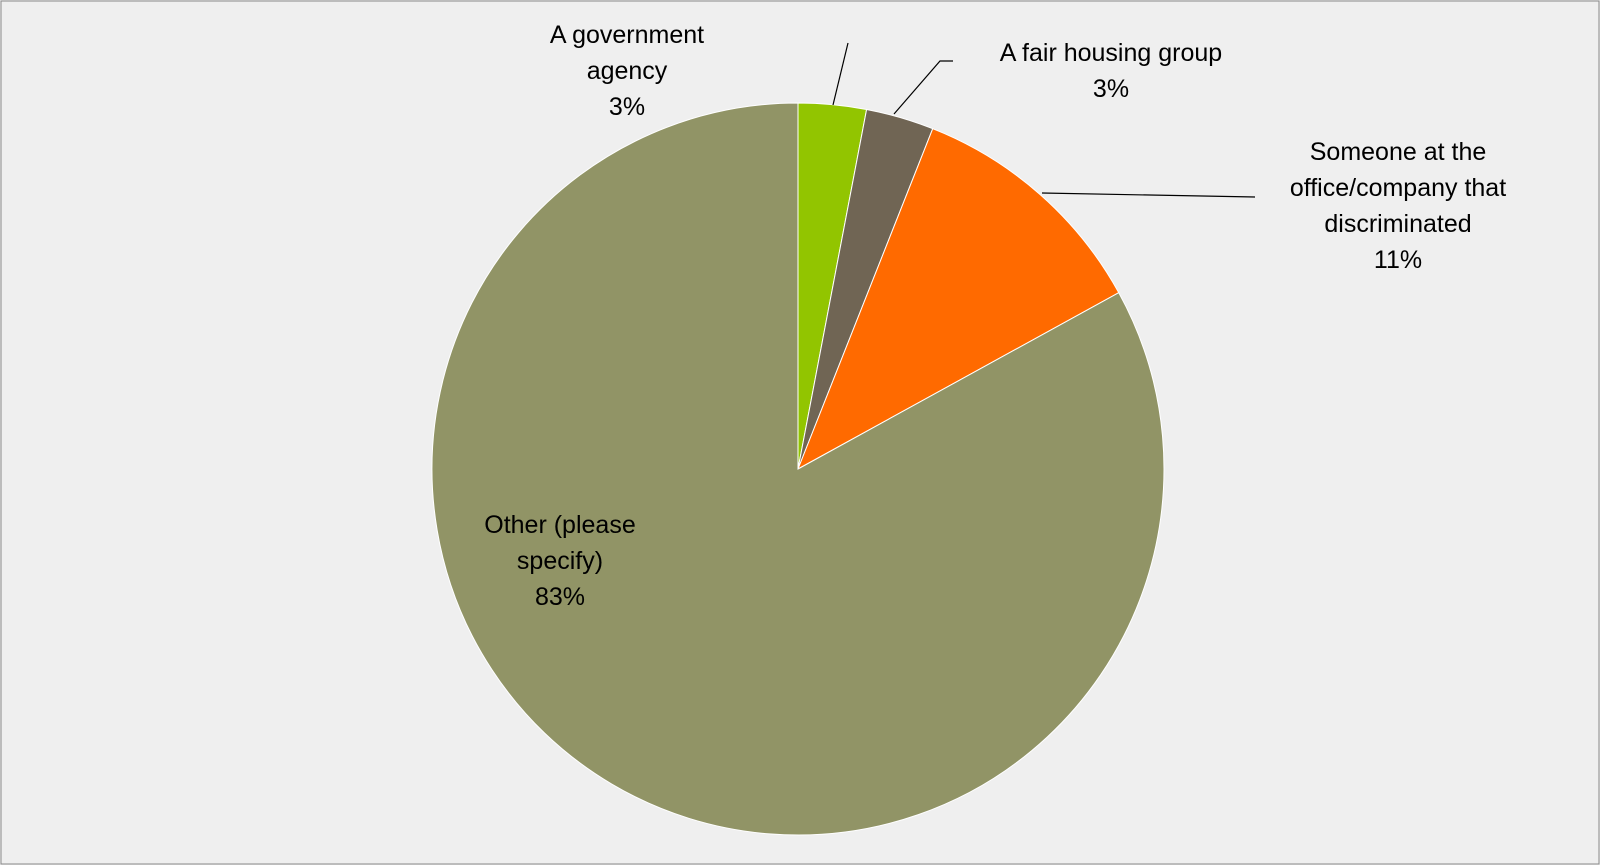  I want to click on slice-category-label: specify), so click(560, 561).